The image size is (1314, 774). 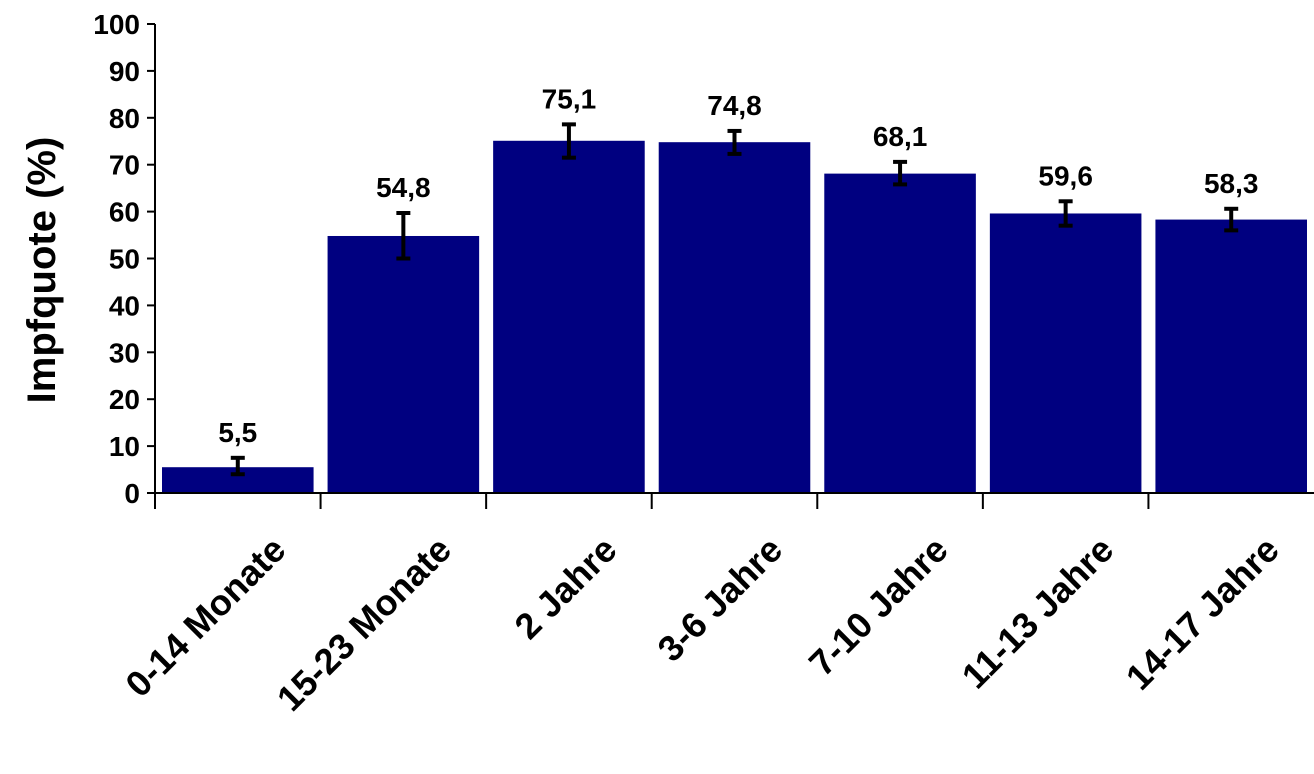 What do you see at coordinates (124, 352) in the screenshot?
I see `y-tick-label: 30` at bounding box center [124, 352].